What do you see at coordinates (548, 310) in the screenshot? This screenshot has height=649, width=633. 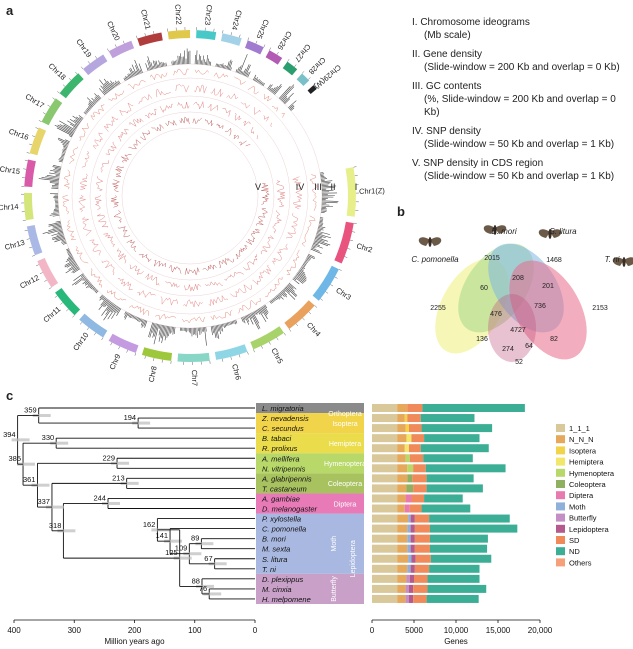 I see `venn-ellipse` at bounding box center [548, 310].